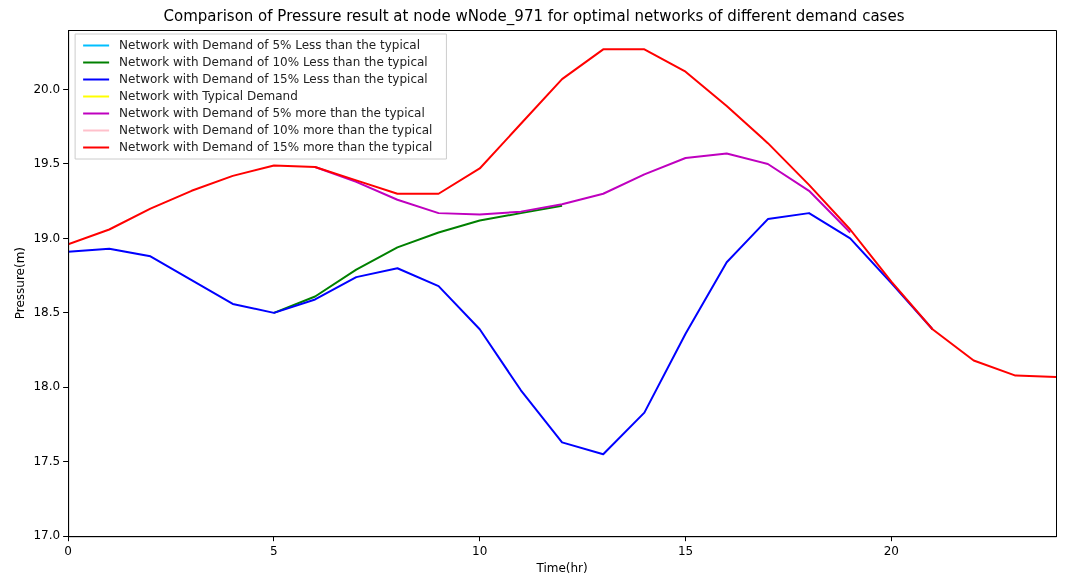 The image size is (1070, 584). I want to click on legend-label: Network with Demand of 10% Less than the typical, so click(273, 61).